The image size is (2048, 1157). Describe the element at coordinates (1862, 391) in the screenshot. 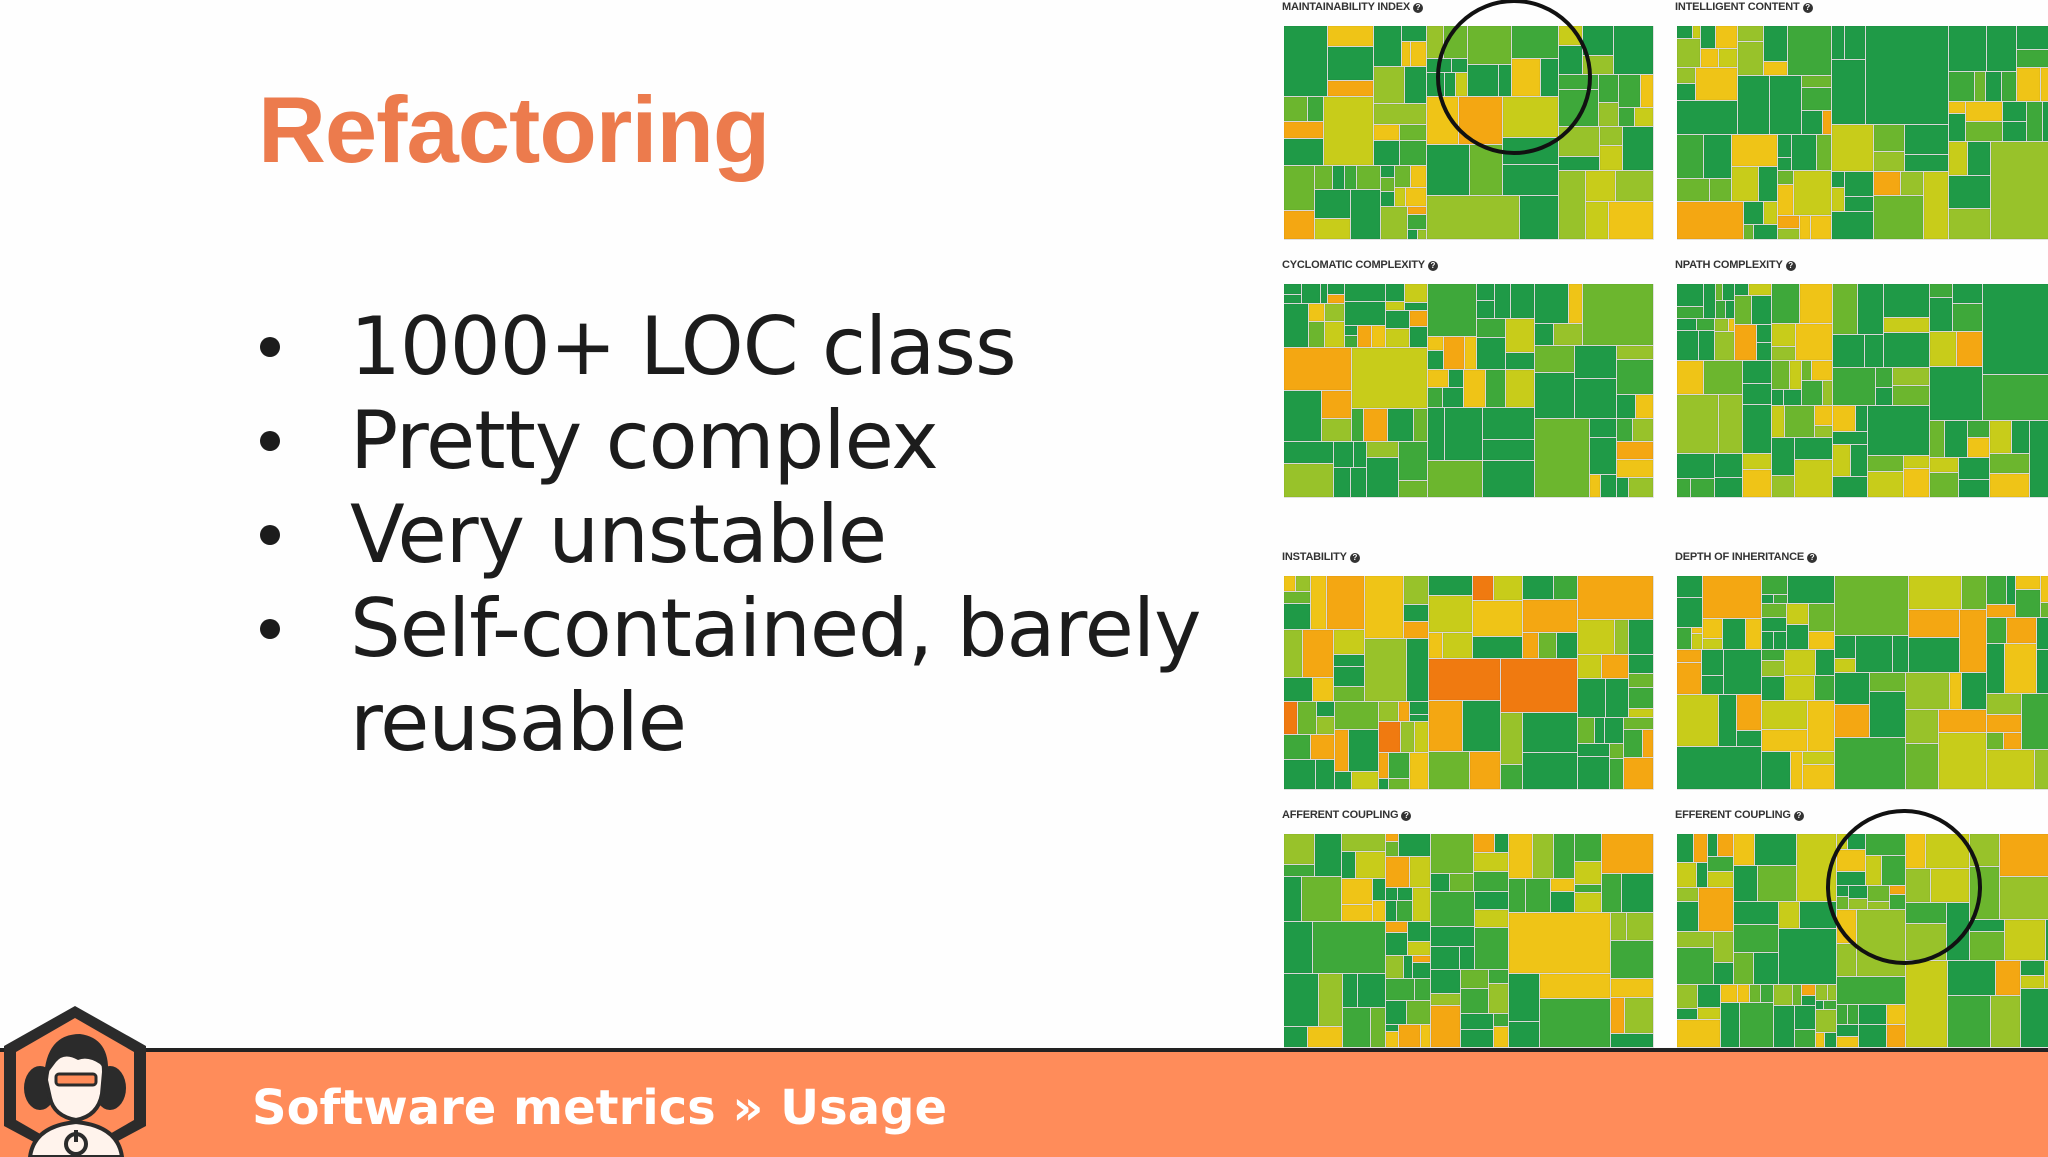

I see `treemap-npath-complexity` at that location.